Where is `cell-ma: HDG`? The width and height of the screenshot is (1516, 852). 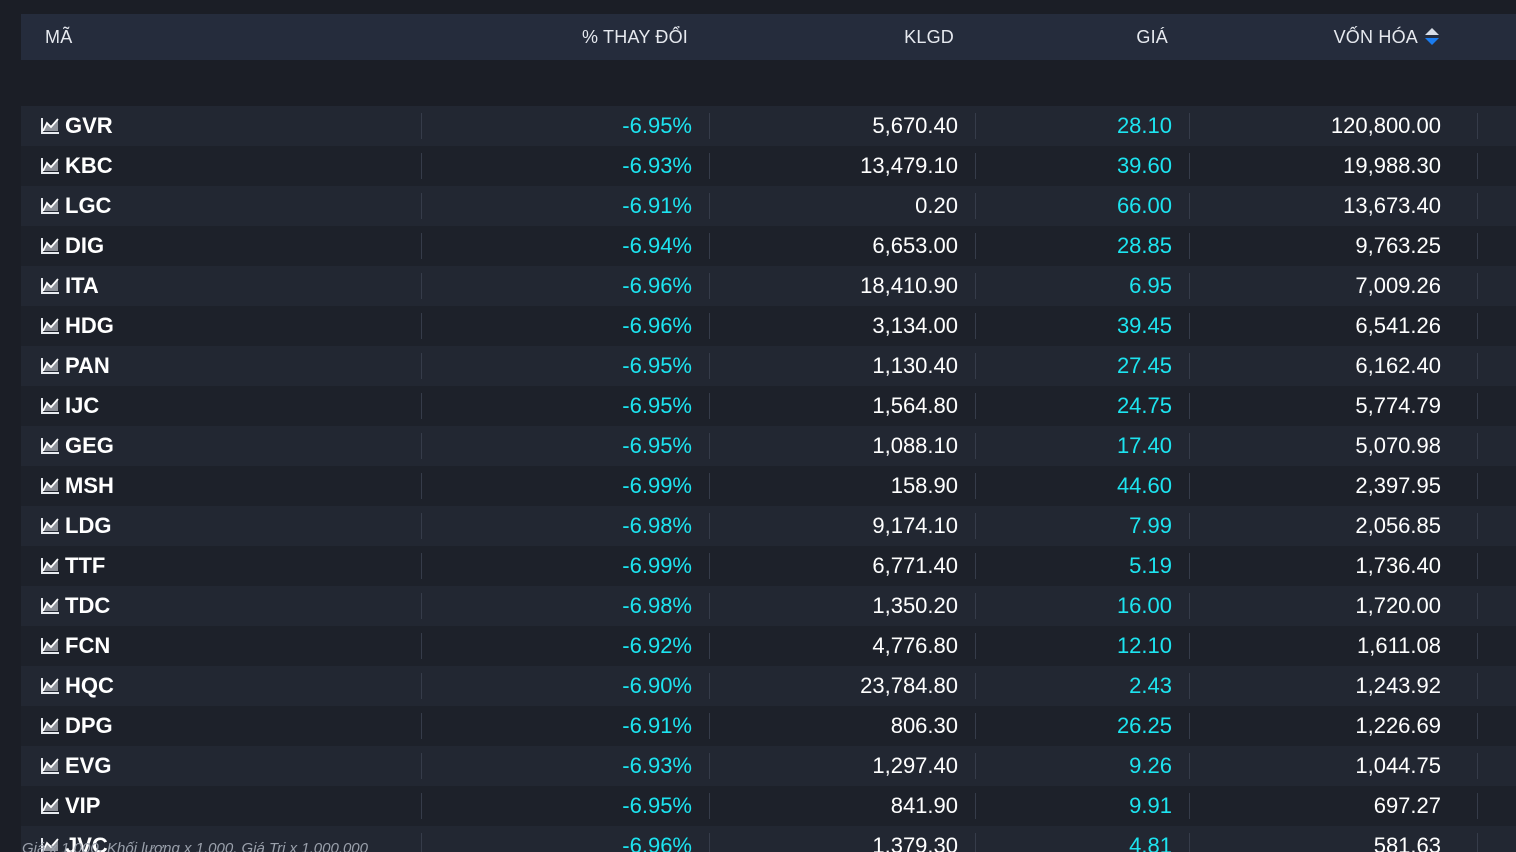 cell-ma: HDG is located at coordinates (221, 326).